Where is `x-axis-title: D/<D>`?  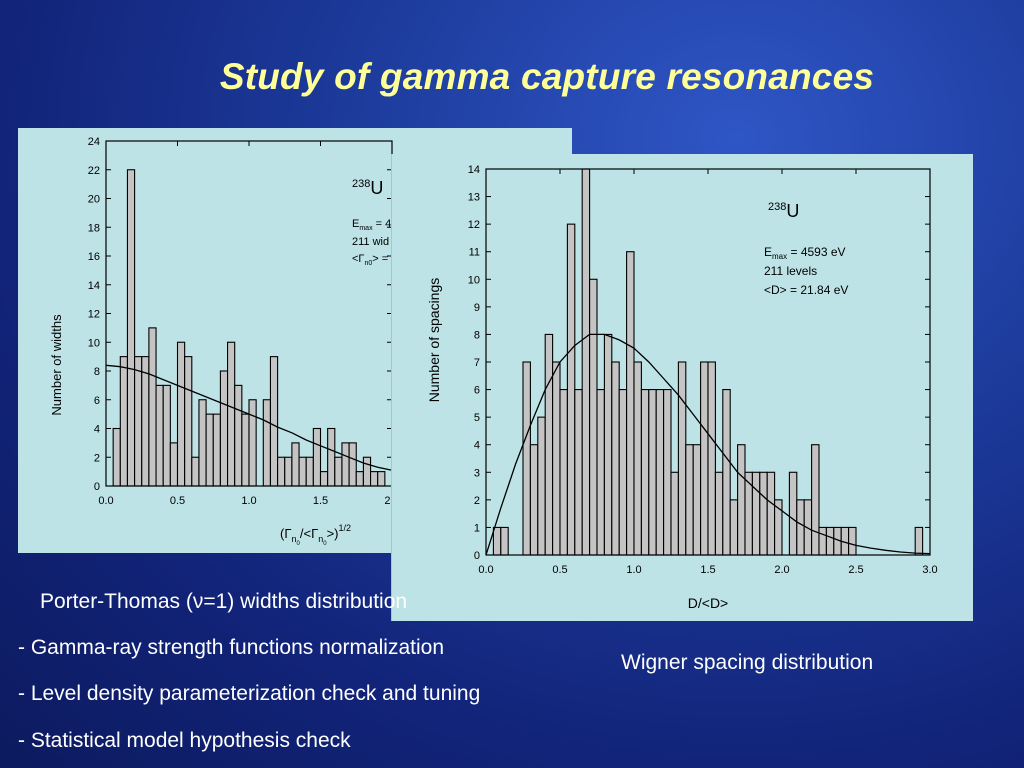
x-axis-title: D/<D> is located at coordinates (708, 603).